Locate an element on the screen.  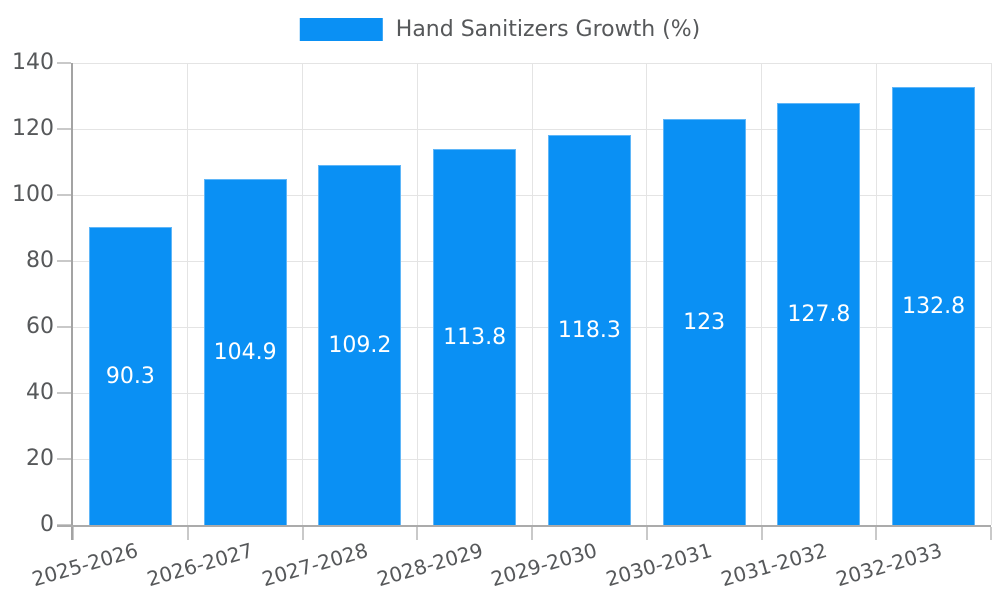
bar: 90.3 is located at coordinates (130, 376).